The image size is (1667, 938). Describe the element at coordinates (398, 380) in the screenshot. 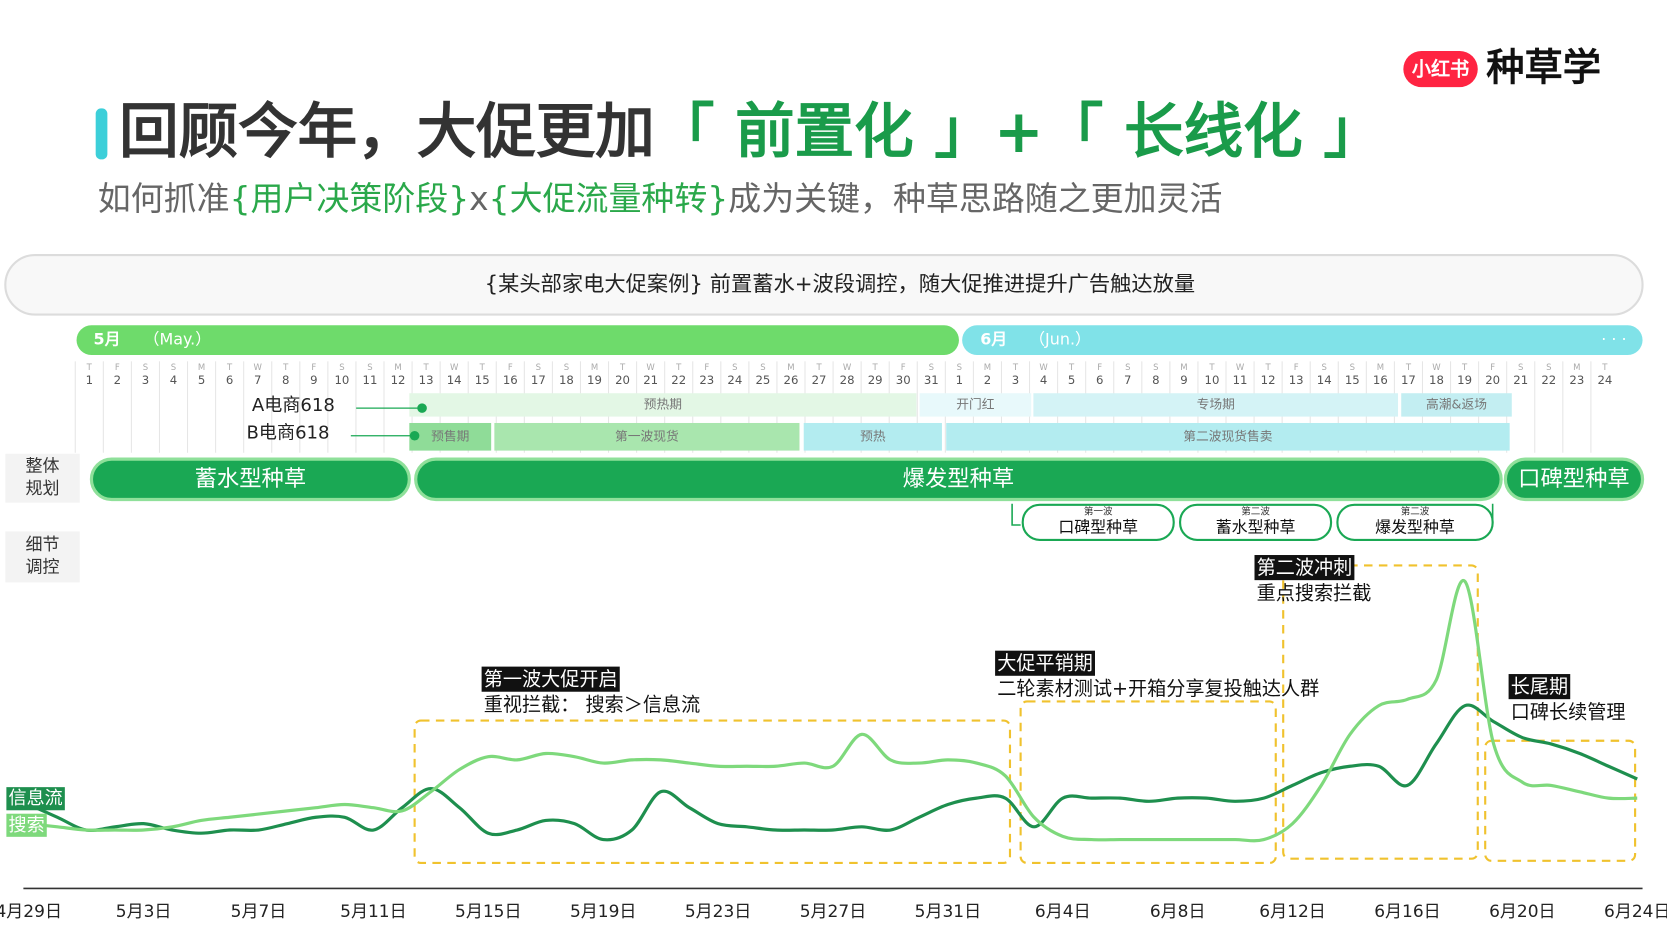

I see `day-number: 12` at that location.